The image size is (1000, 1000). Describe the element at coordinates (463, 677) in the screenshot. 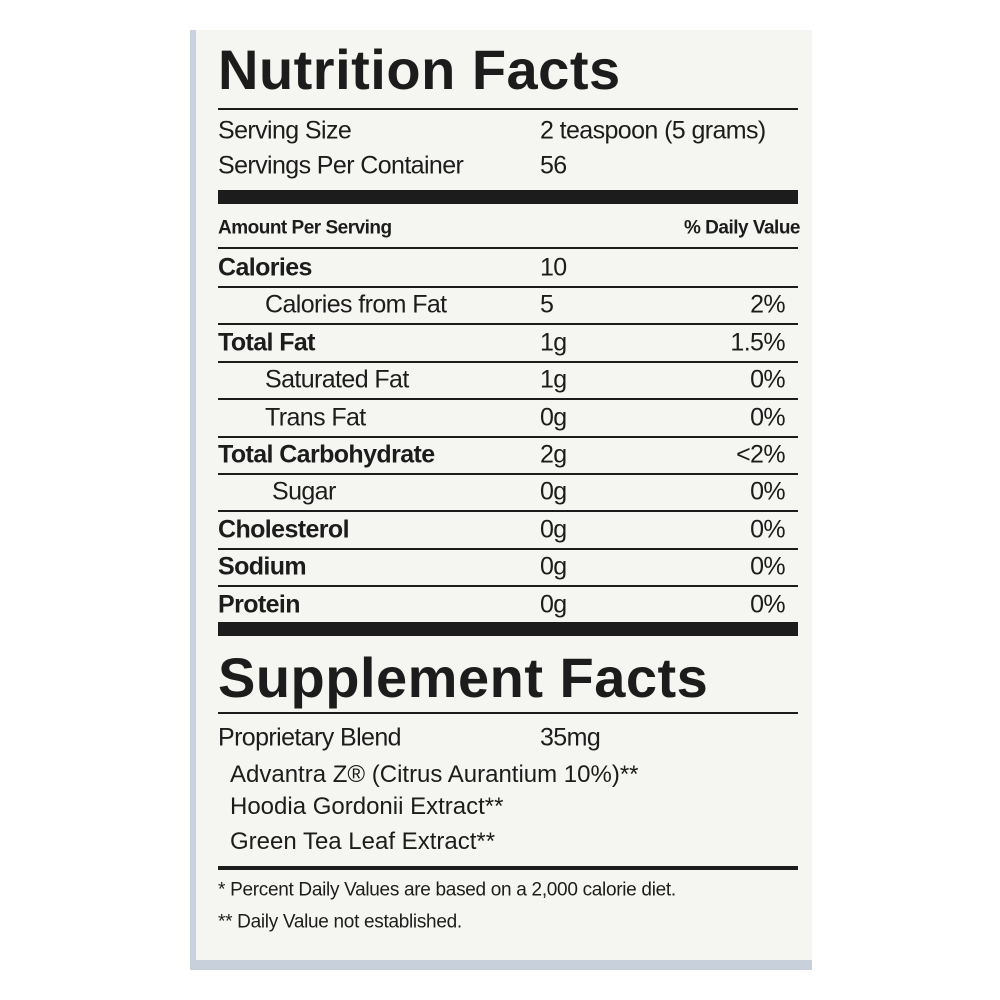

I see `title: Supplement Facts` at that location.